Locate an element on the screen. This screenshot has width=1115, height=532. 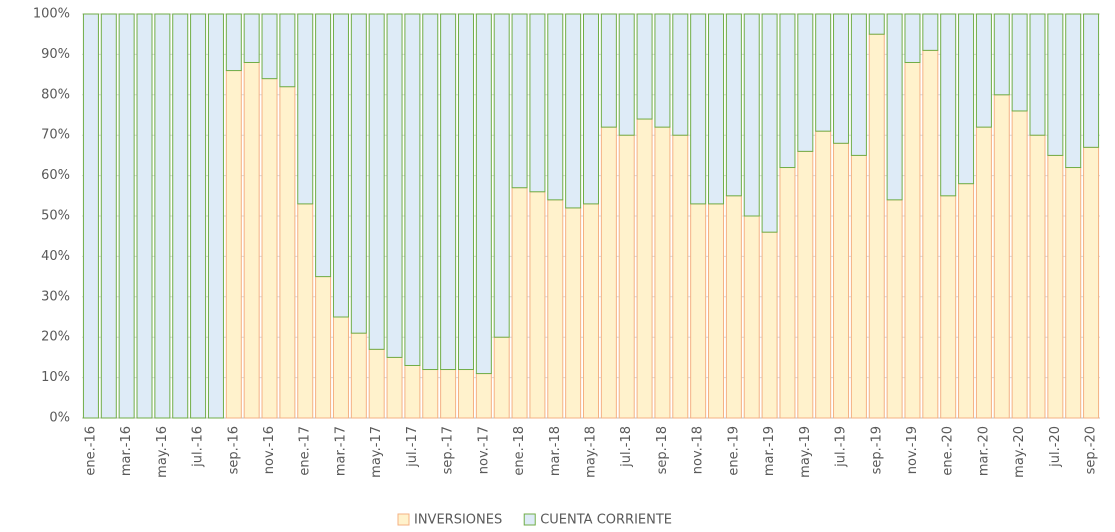
legend-label: INVERSIONES is located at coordinates (458, 520).